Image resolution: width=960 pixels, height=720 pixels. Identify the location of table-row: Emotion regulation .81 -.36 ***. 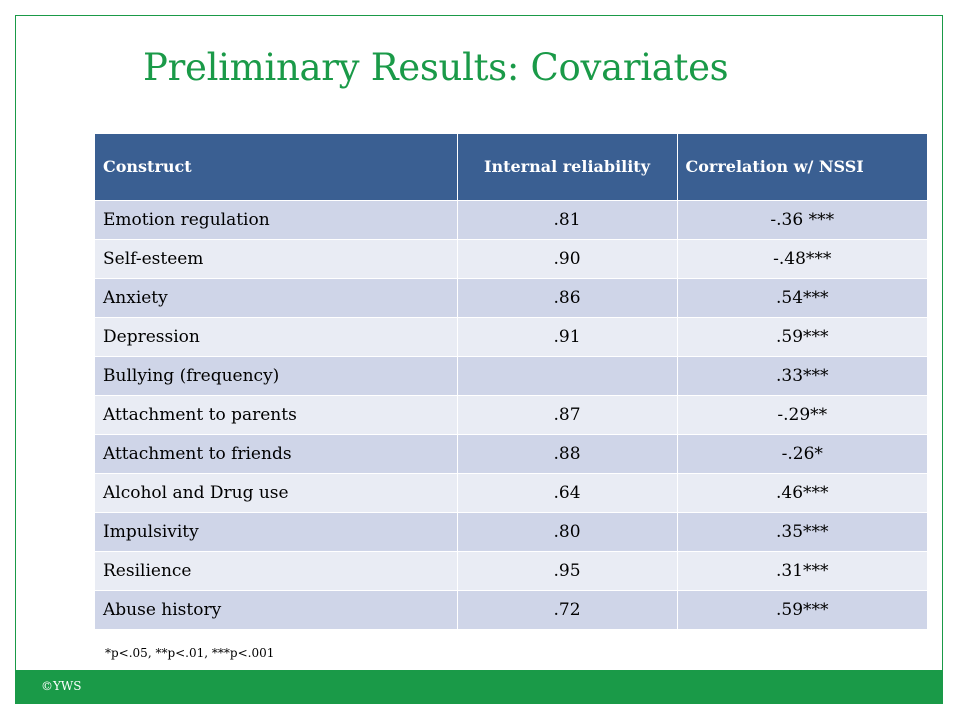
(511, 219).